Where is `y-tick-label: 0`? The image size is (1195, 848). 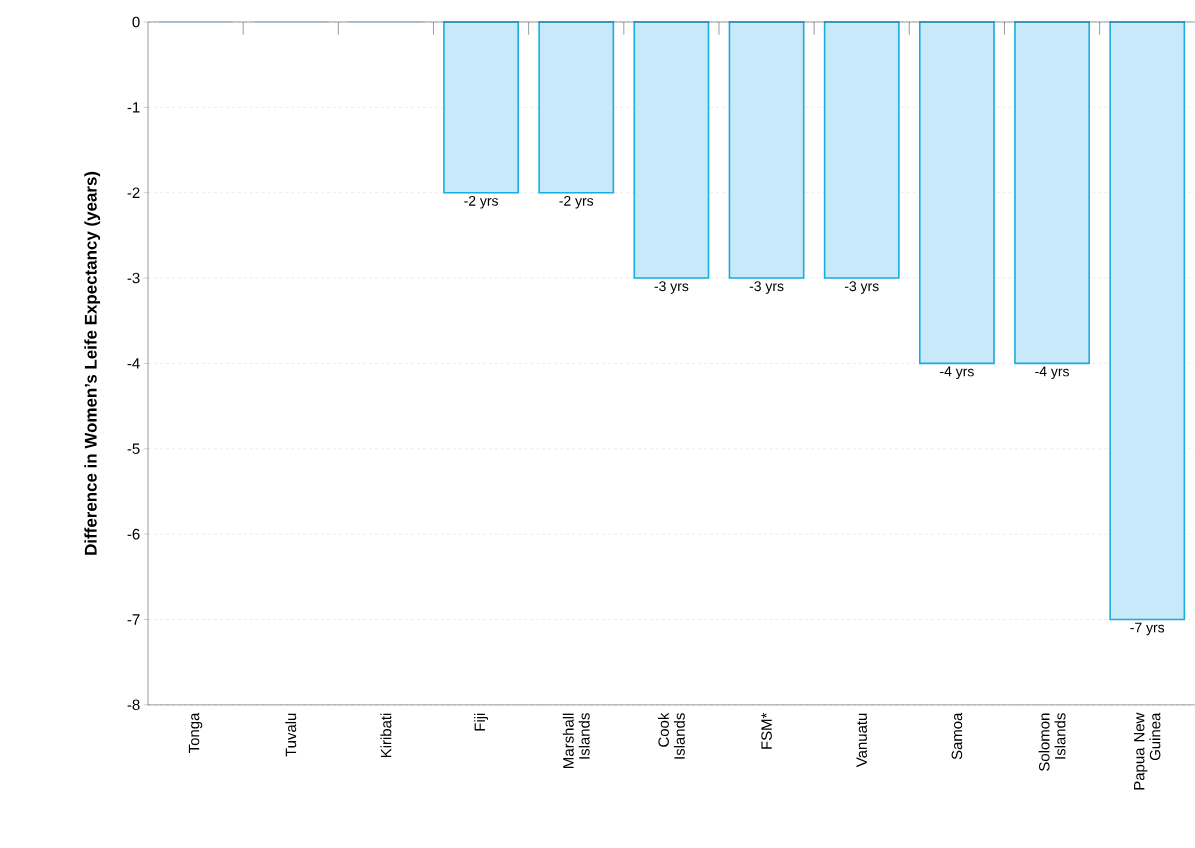
y-tick-label: 0 is located at coordinates (136, 22).